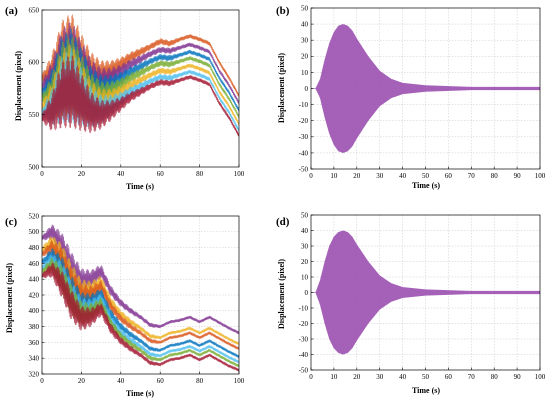  Describe the element at coordinates (426, 176) in the screenshot. I see `panel-b-xtick-label: 50` at that location.